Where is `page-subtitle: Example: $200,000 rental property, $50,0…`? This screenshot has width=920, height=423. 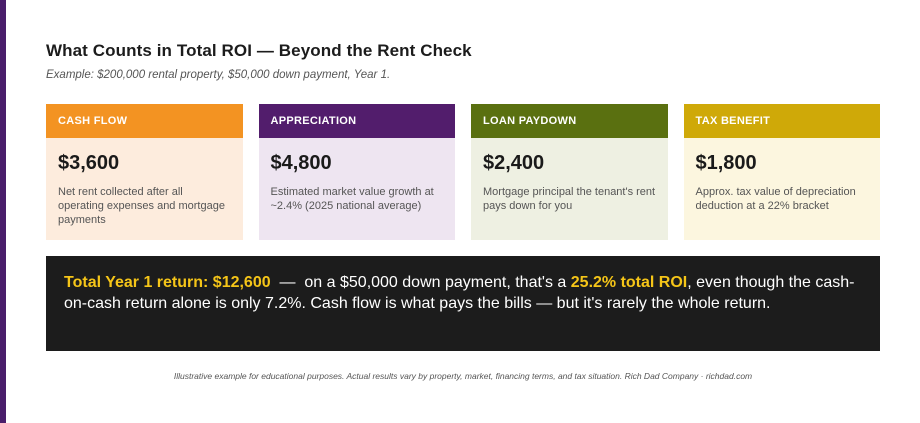
page-subtitle: Example: $200,000 rental property, $50,0… is located at coordinates (218, 75).